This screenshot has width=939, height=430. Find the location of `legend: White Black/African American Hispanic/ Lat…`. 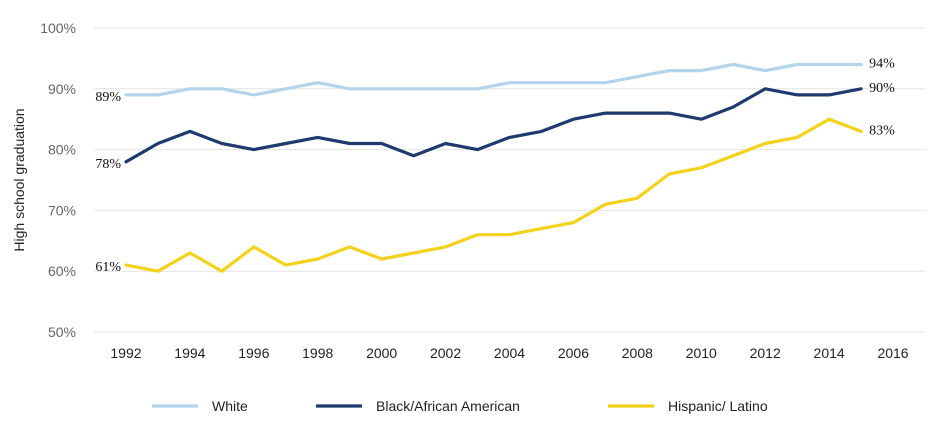

legend: White Black/African American Hispanic/ Lat… is located at coordinates (460, 406).